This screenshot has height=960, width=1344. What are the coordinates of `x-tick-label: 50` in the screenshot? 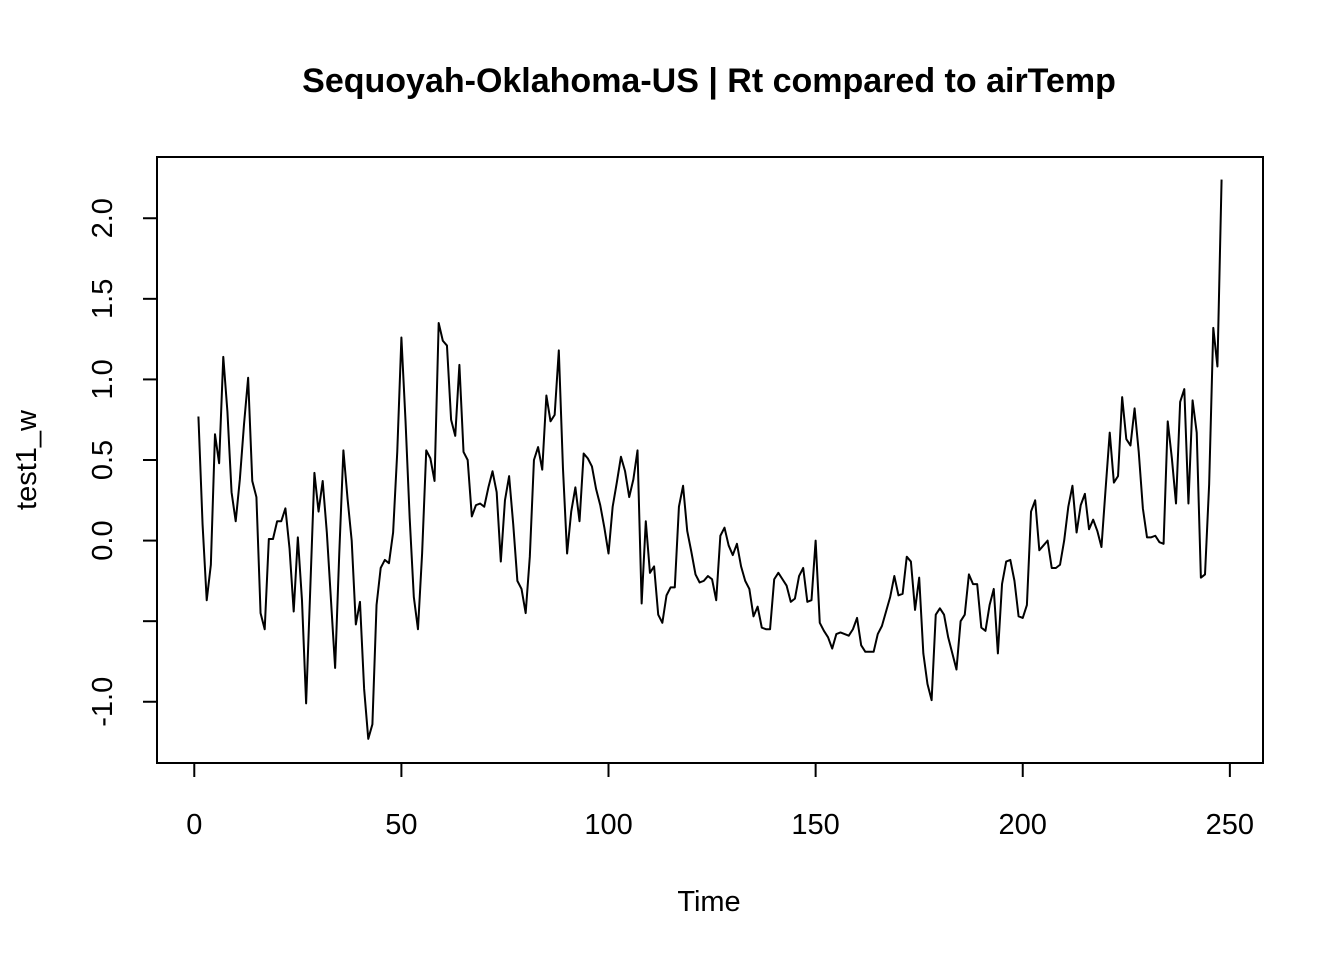 It's located at (401, 825).